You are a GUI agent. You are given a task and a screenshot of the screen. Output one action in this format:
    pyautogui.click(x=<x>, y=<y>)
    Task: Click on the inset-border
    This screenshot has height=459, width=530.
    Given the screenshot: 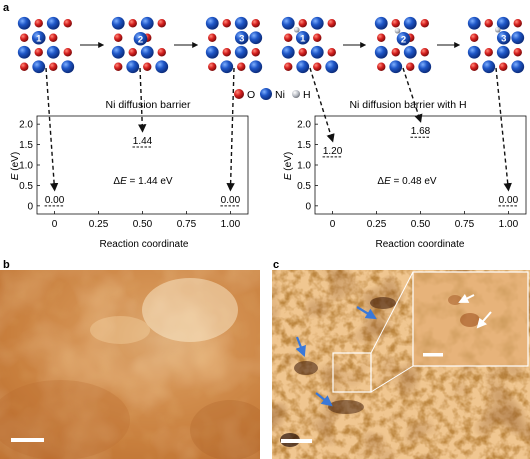 What is the action you would take?
    pyautogui.click(x=470, y=319)
    